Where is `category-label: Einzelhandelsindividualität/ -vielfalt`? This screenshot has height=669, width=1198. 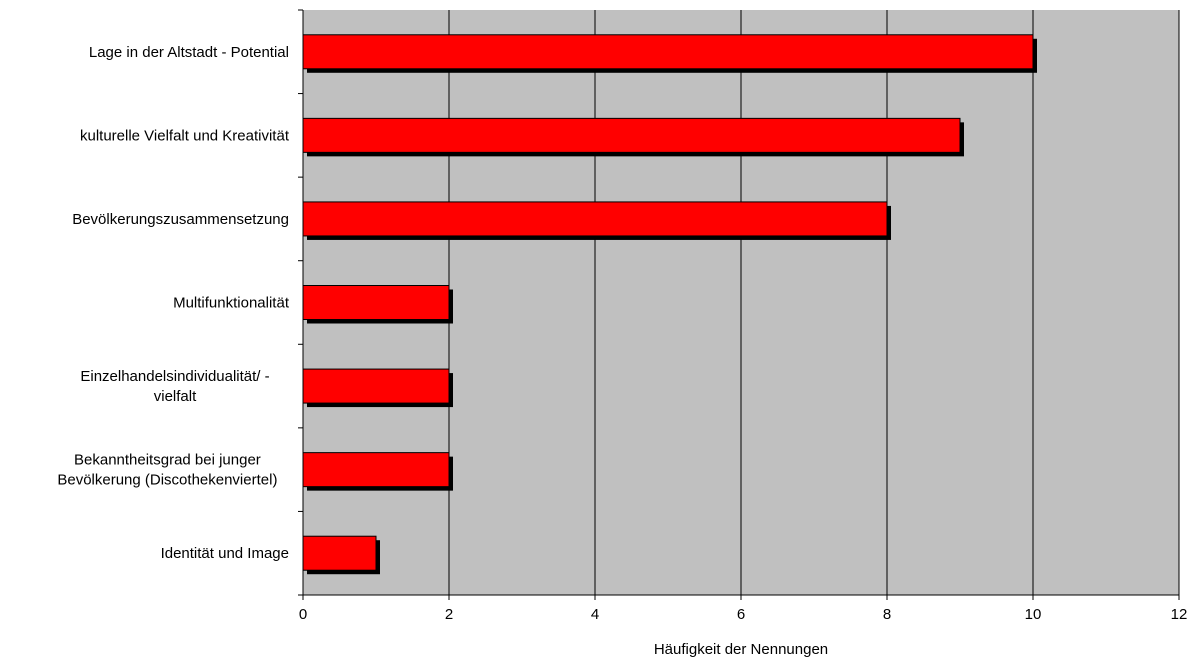
category-label: Einzelhandelsindividualität/ -vielfalt is located at coordinates (174, 386).